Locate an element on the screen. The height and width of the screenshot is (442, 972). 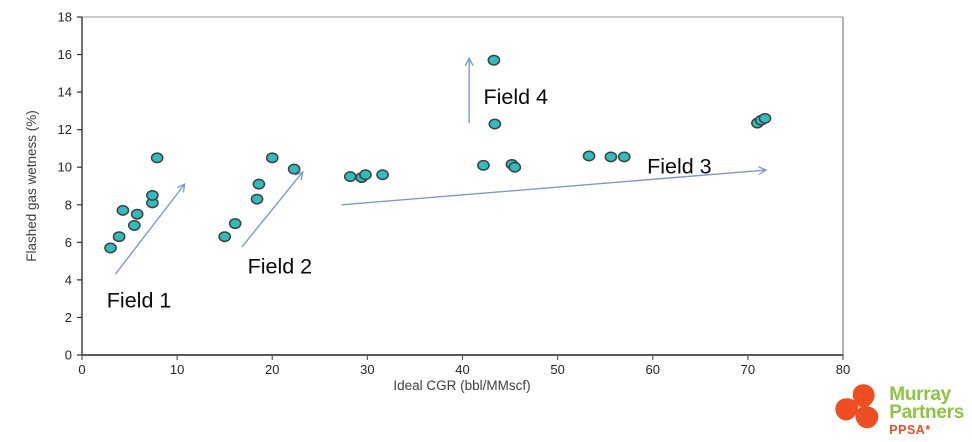
logo-name-line2: Partners is located at coordinates (926, 413).